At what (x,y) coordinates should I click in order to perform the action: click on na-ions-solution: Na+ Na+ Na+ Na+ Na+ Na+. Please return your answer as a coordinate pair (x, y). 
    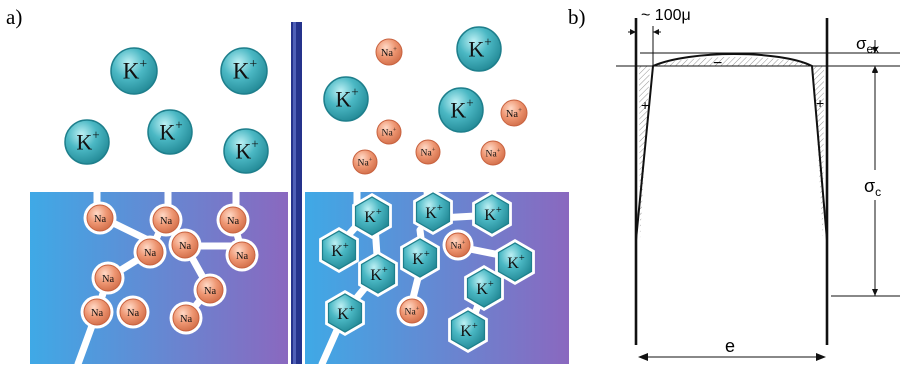
    Looking at the image, I should click on (440, 106).